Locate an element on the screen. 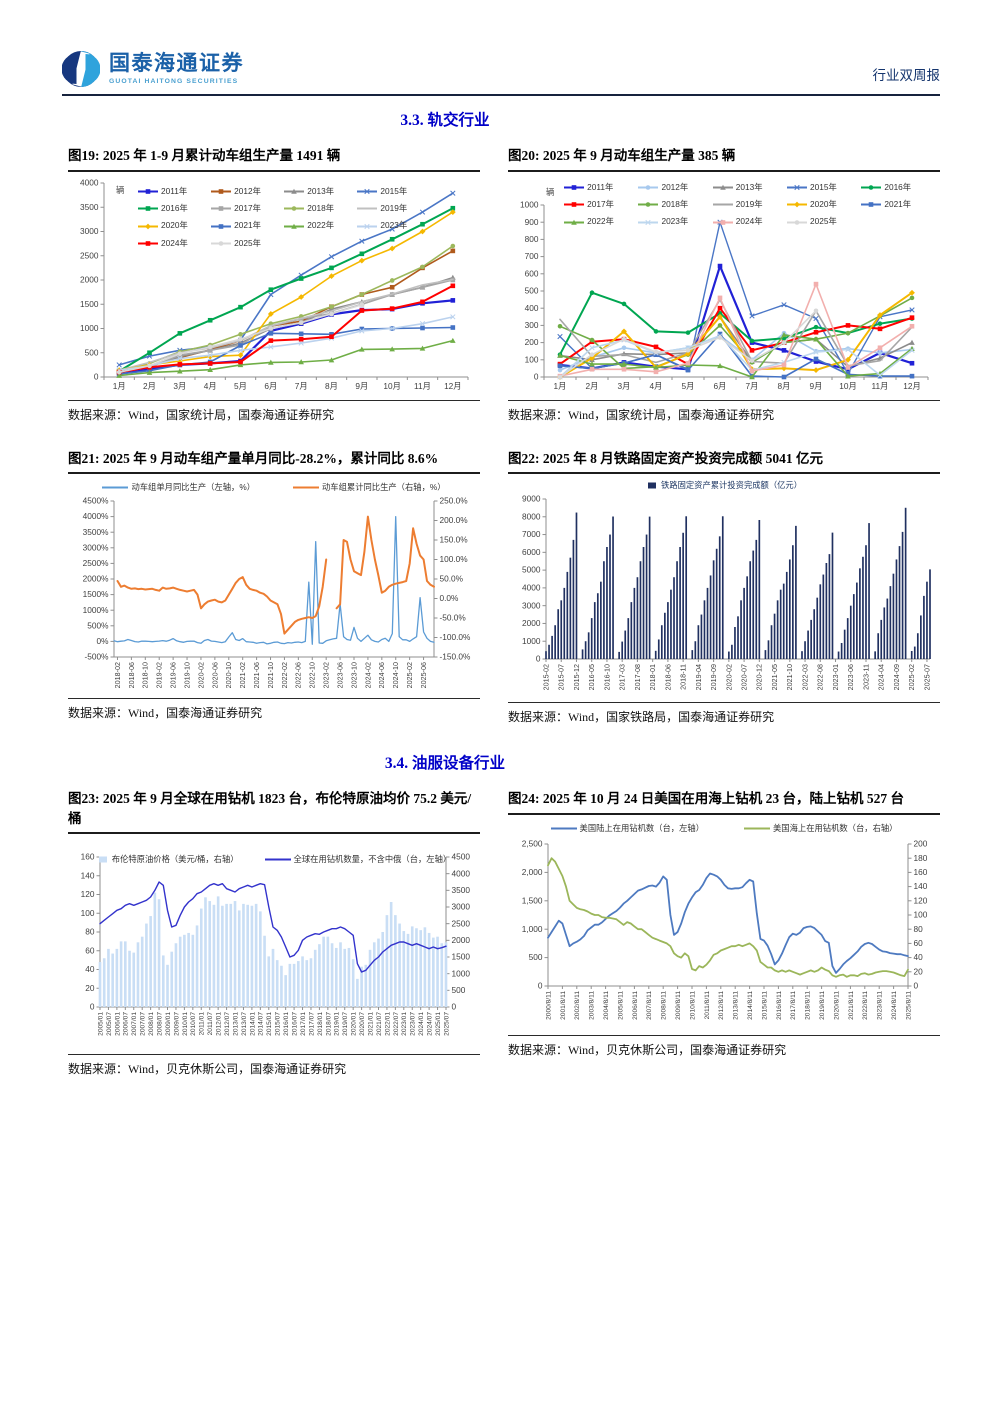 The image size is (1000, 1414). svg-text: 4月 is located at coordinates (656, 386).